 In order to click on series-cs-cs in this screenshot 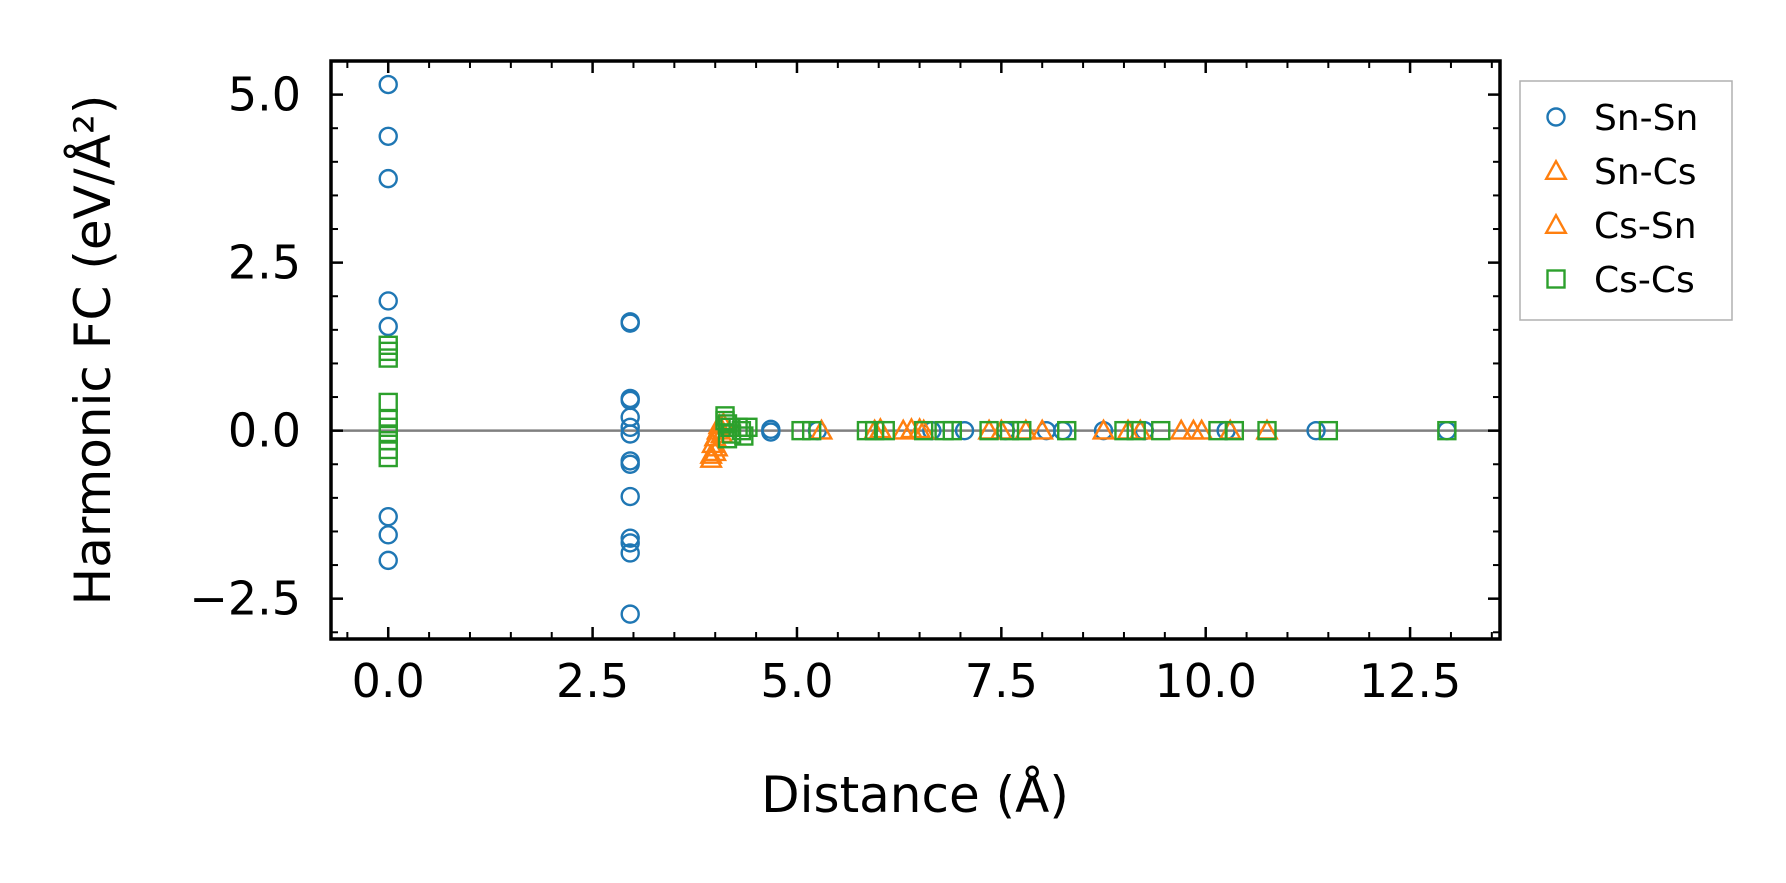, I will do `click(917, 401)`.